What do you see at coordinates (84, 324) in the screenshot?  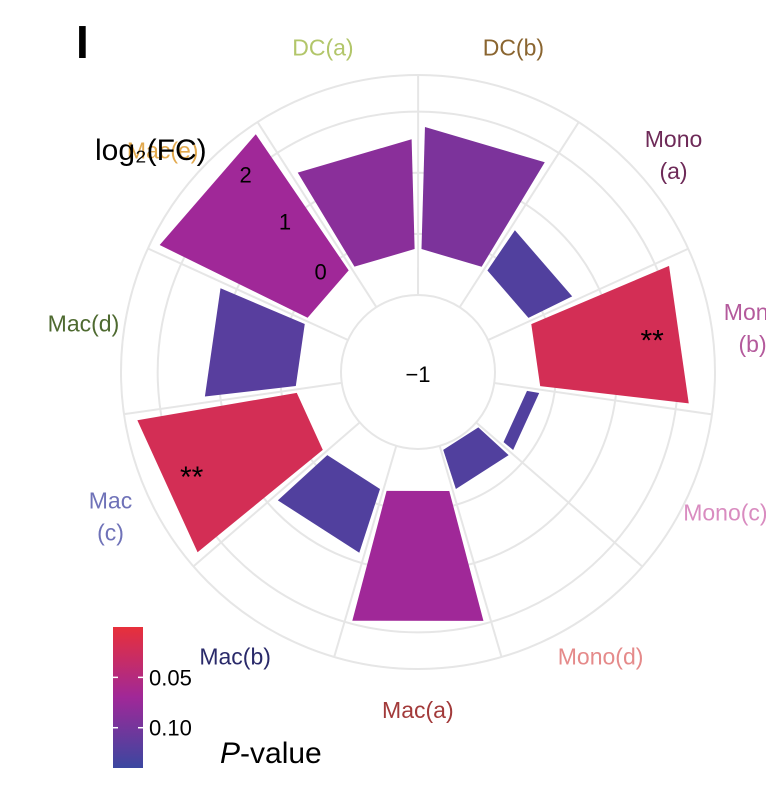 I see `category-label: Mac(d)` at bounding box center [84, 324].